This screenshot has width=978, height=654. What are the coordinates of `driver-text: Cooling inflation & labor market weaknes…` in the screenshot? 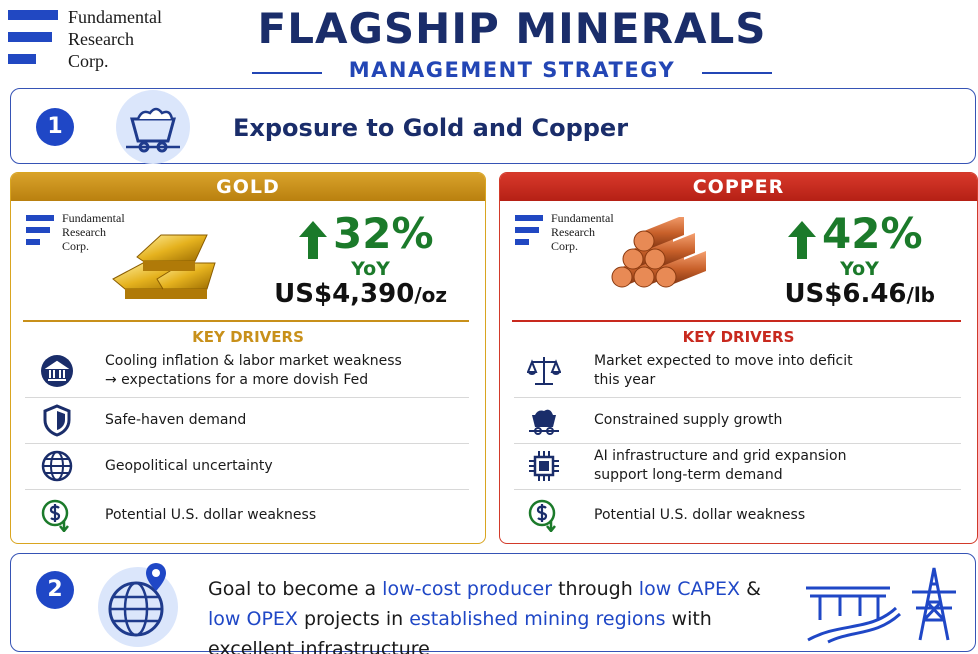 It's located at (253, 370).